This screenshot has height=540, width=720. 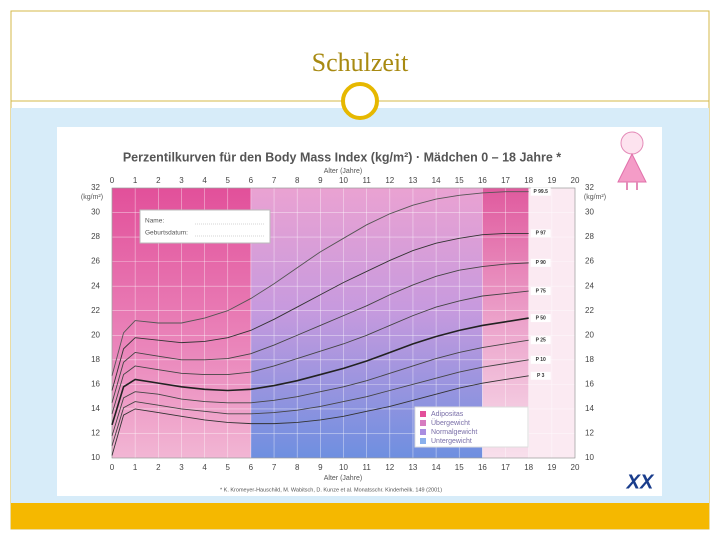 I want to click on x-tick-label: 14, so click(x=436, y=180).